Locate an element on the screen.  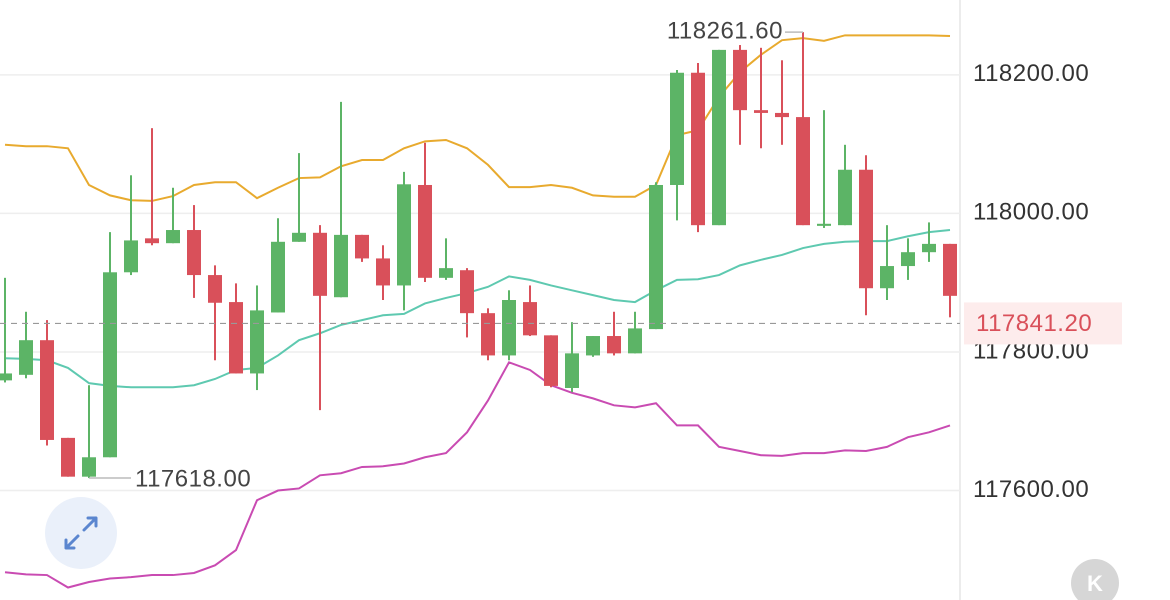
expand-icon is located at coordinates (81, 533).